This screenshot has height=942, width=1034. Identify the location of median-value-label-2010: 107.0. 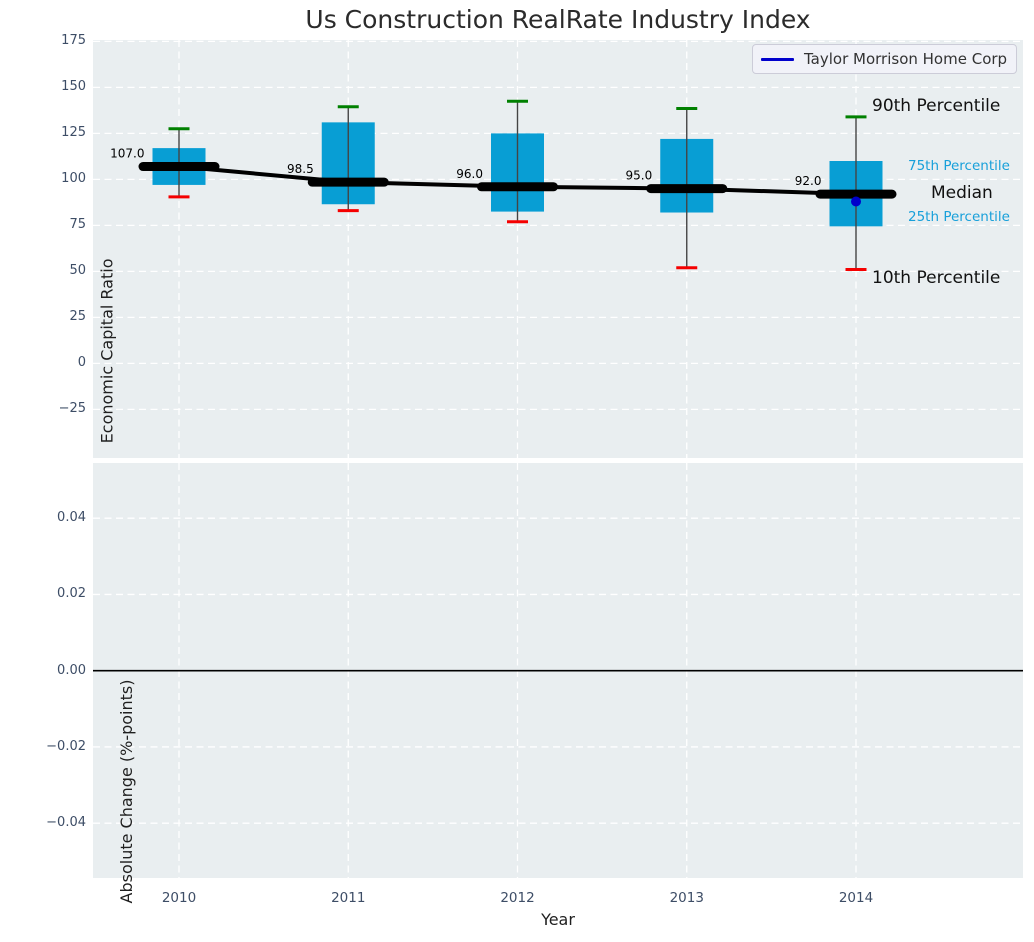
(127, 154).